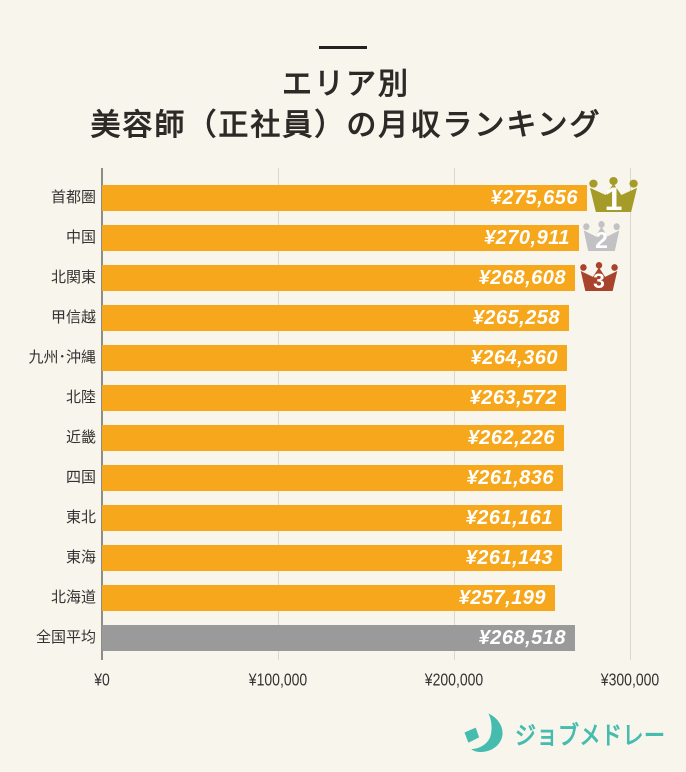 The height and width of the screenshot is (772, 686). What do you see at coordinates (335, 318) in the screenshot?
I see `value-bar: ¥265,258` at bounding box center [335, 318].